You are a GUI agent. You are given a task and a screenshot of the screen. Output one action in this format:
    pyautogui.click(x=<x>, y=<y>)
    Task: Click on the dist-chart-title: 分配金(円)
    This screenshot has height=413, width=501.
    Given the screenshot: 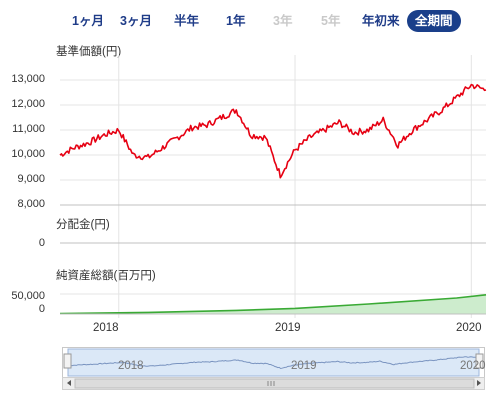 What is the action you would take?
    pyautogui.click(x=83, y=225)
    